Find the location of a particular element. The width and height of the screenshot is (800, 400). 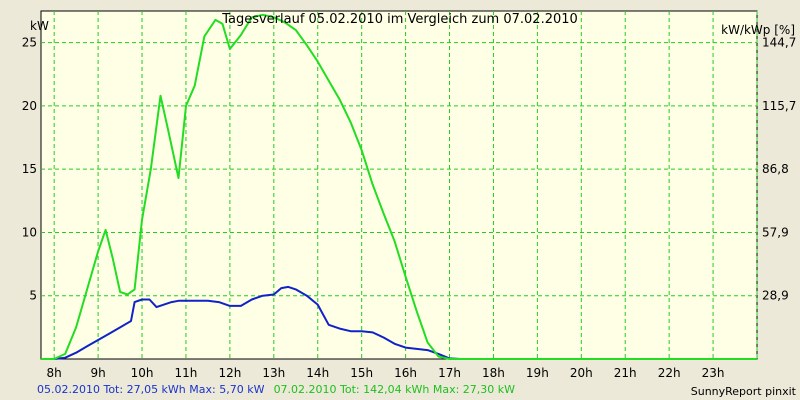

y-tick-label: 25 is located at coordinates (29, 43).